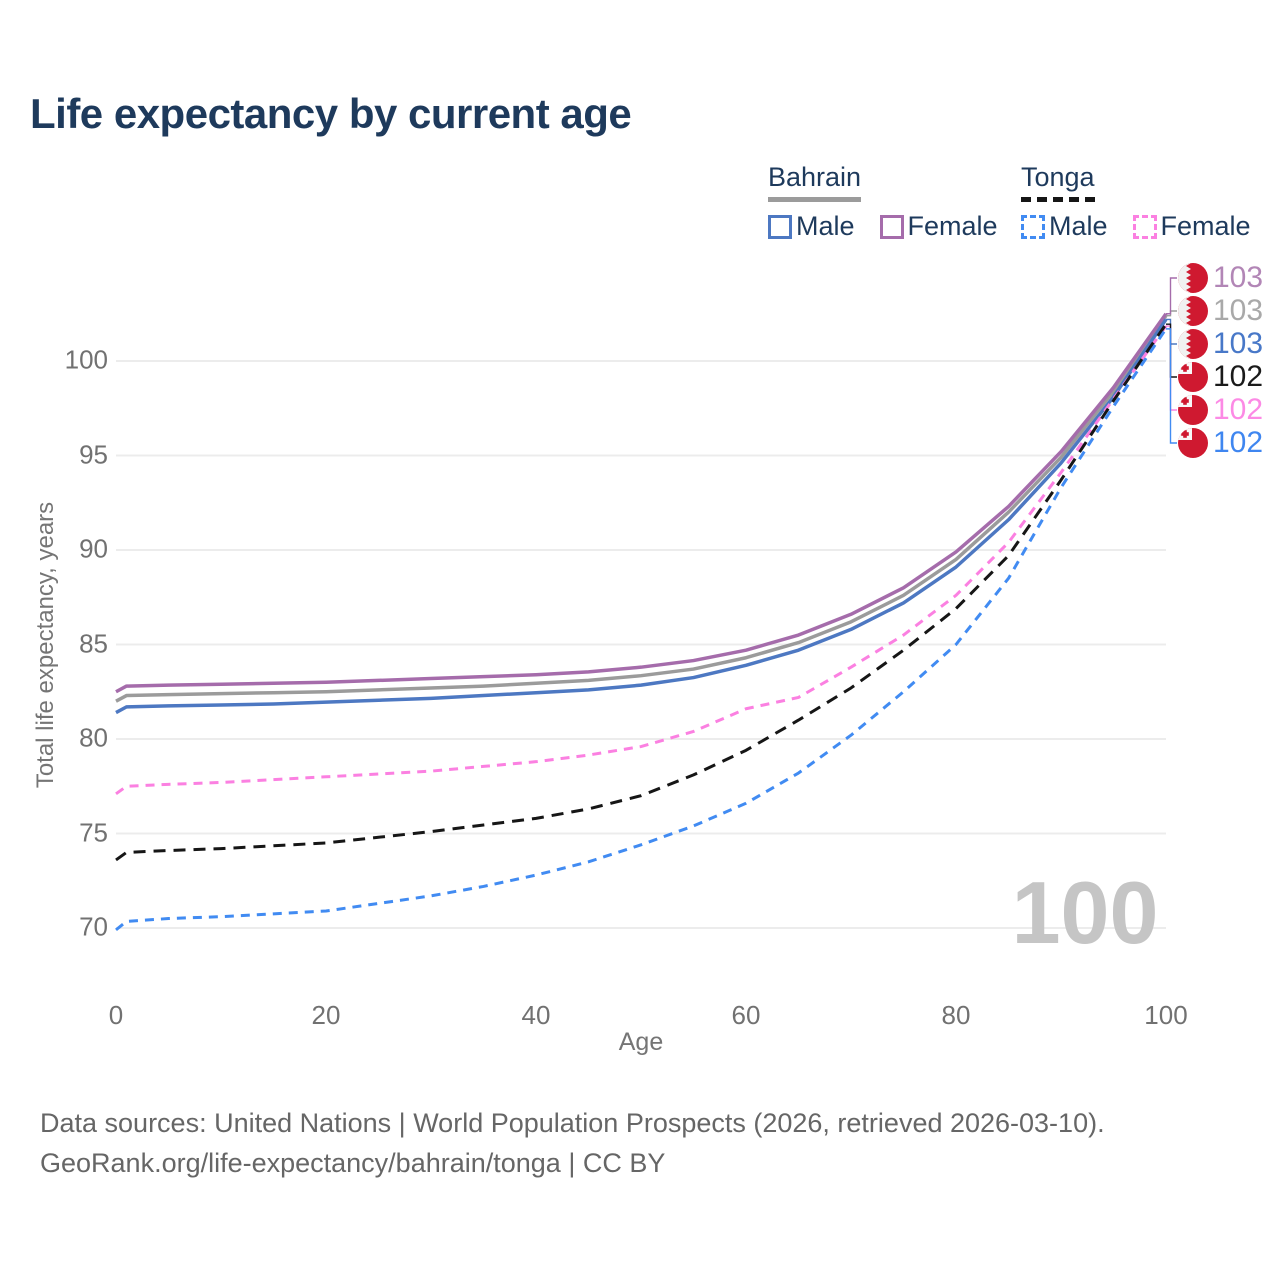  Describe the element at coordinates (93, 831) in the screenshot. I see `y-tick-label: 75` at that location.